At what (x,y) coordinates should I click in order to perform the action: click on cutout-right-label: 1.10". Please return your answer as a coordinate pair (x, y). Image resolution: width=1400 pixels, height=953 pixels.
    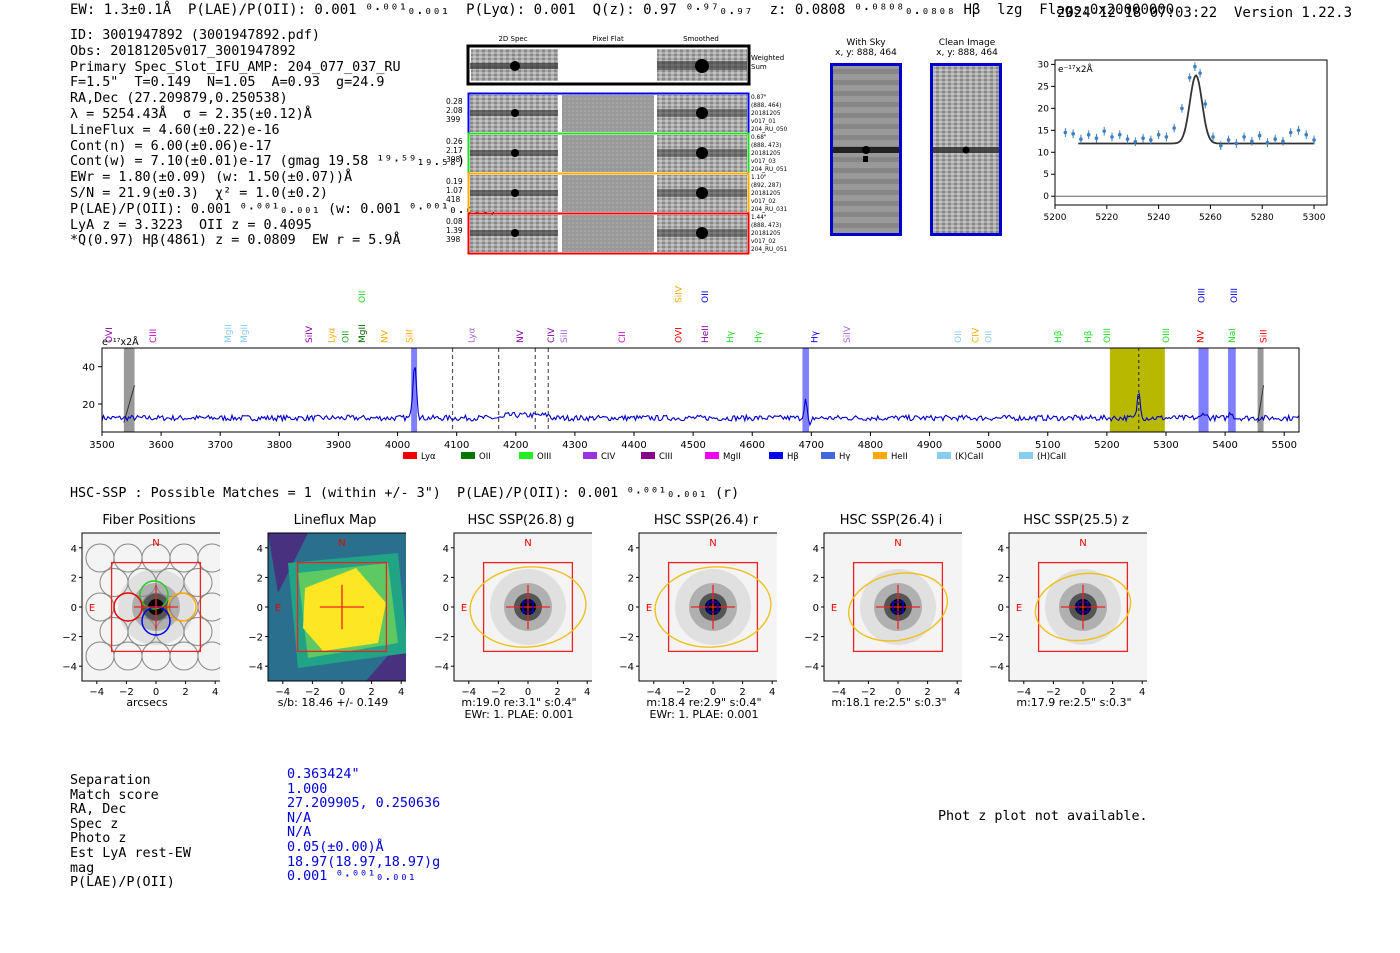
    Looking at the image, I should click on (759, 178).